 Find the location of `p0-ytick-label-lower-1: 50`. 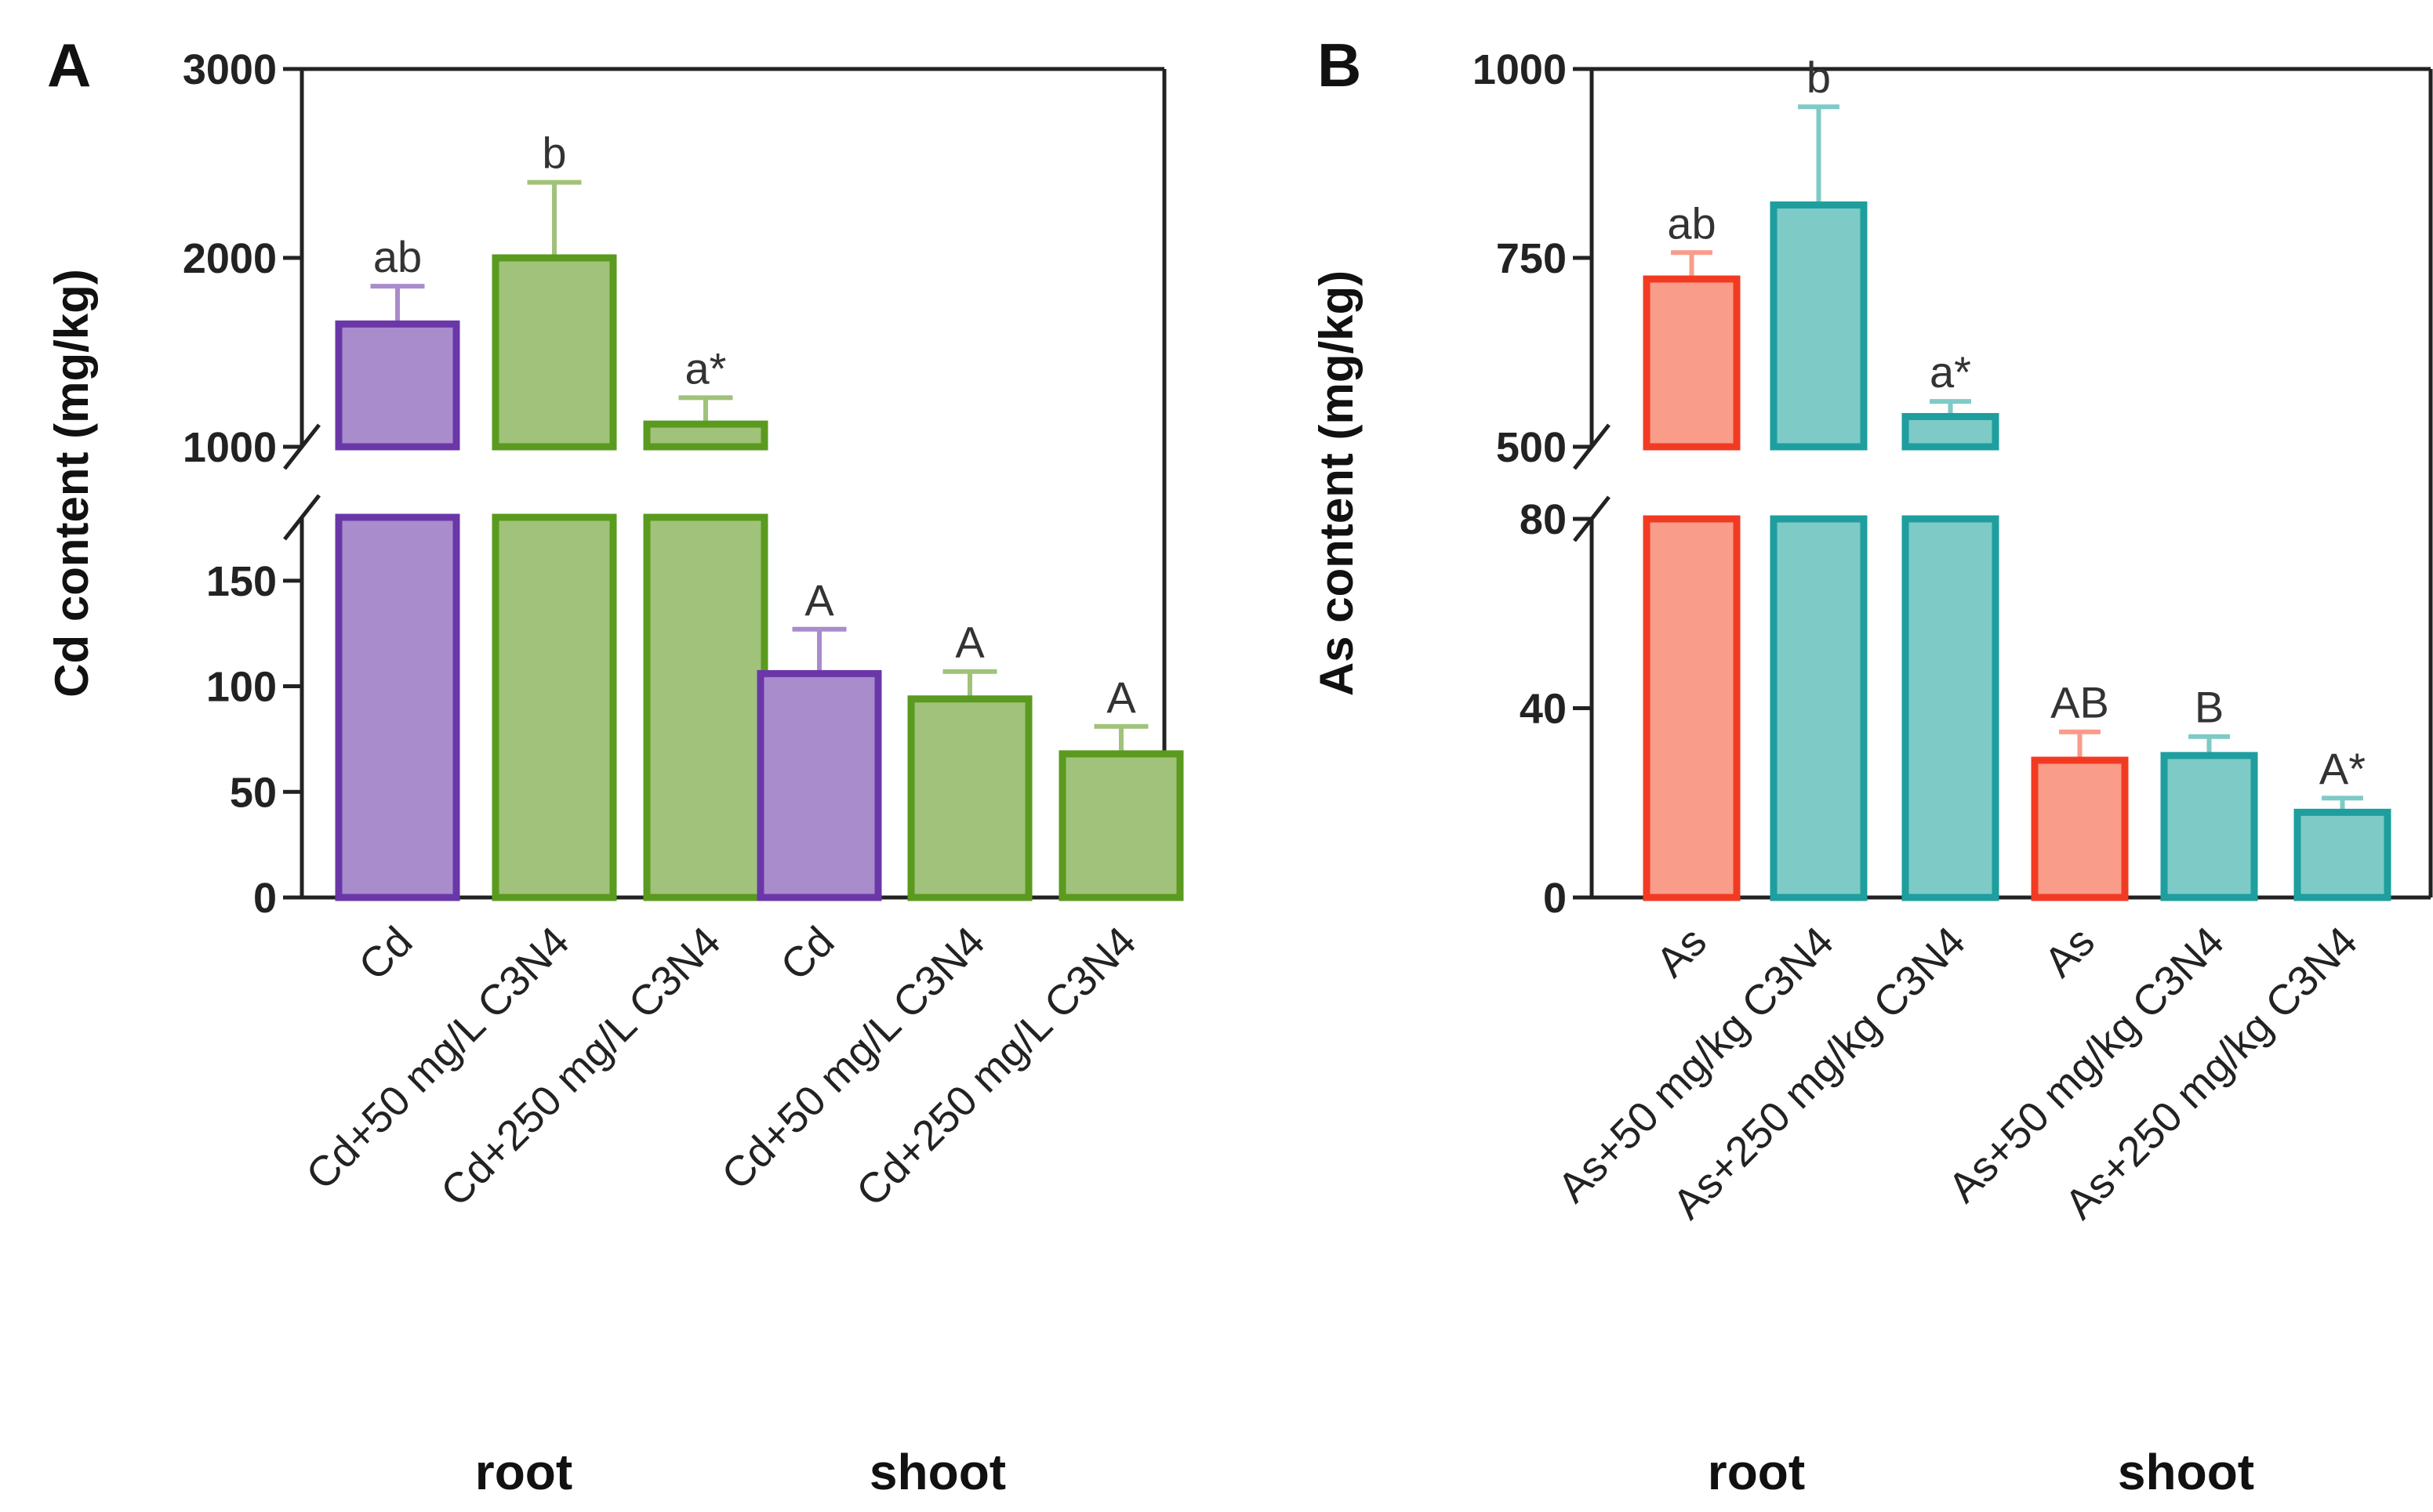

p0-ytick-label-lower-1: 50 is located at coordinates (253, 792).